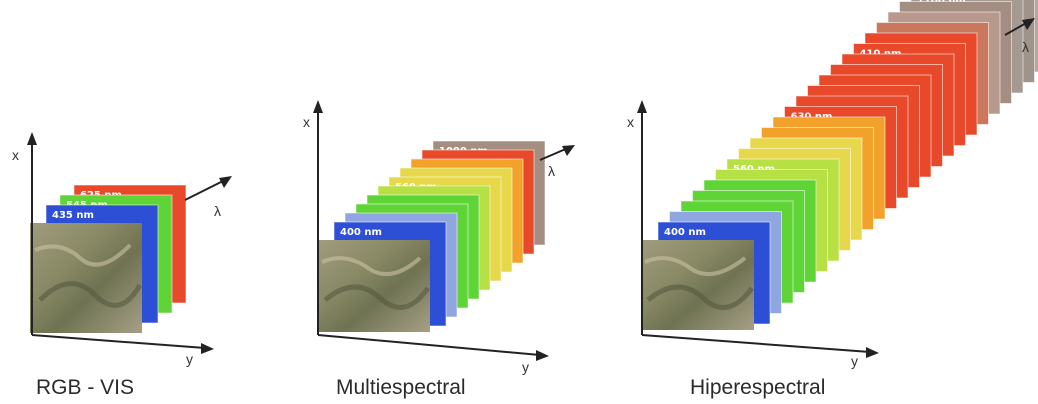 The height and width of the screenshot is (404, 1038). What do you see at coordinates (439, 233) in the screenshot?
I see `multi-band-stack: 1000 nm560 nm400 nm` at bounding box center [439, 233].